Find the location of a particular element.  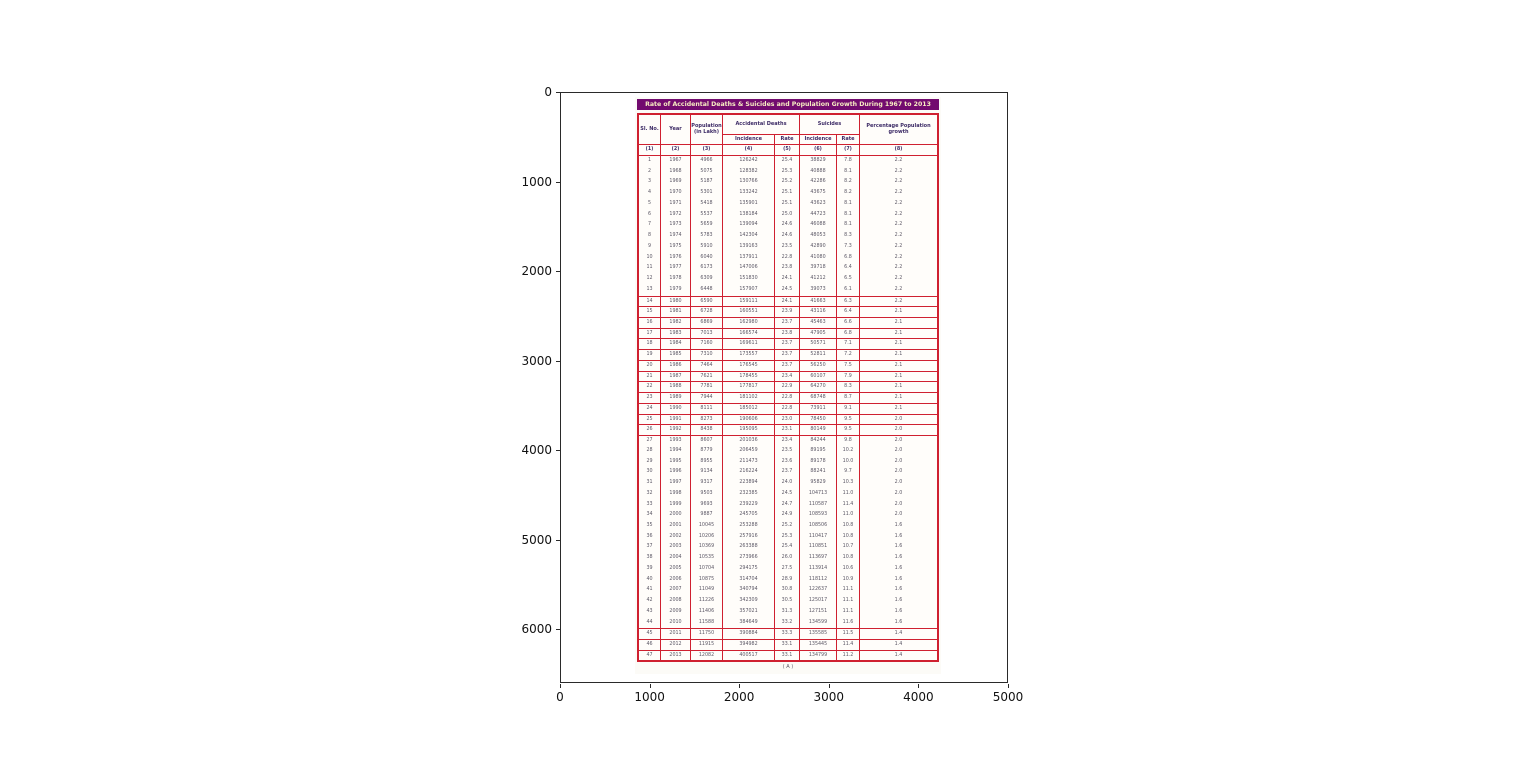

table-cell: 8.1 is located at coordinates (848, 226).